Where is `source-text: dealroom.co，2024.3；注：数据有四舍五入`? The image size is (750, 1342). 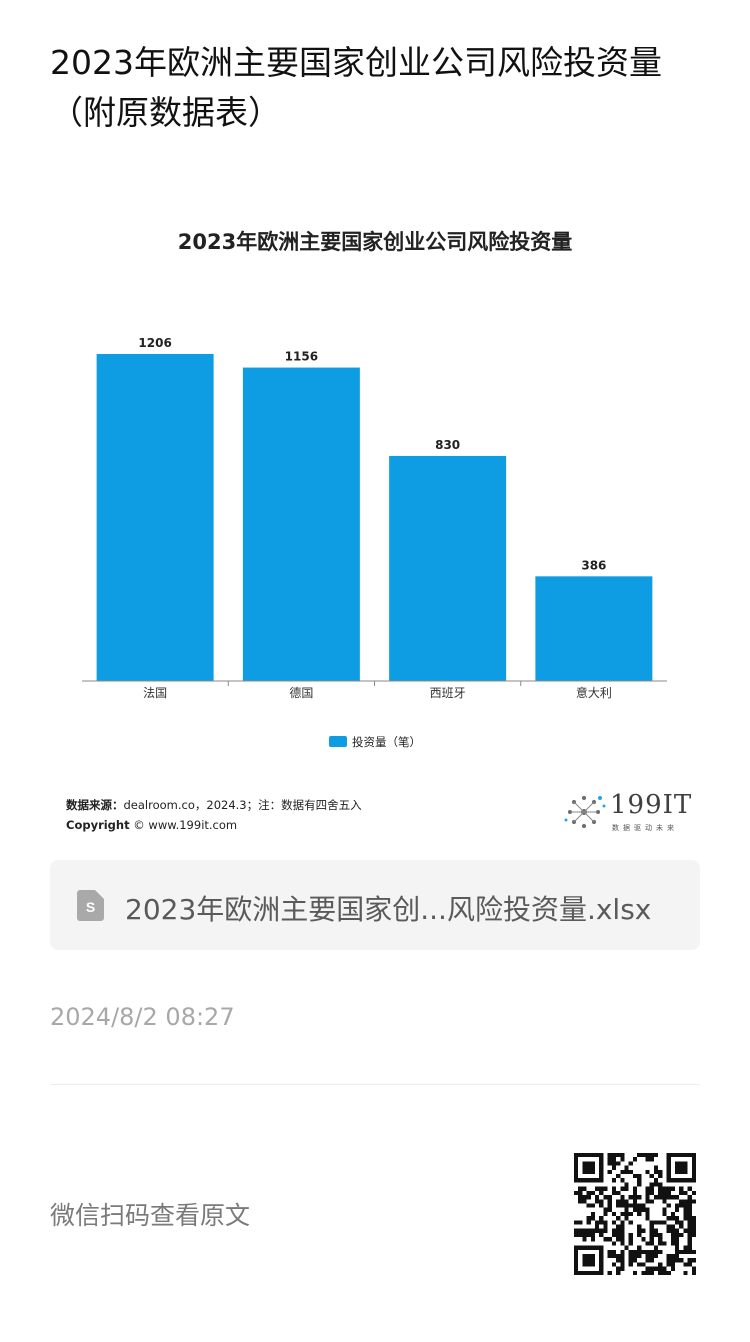 source-text: dealroom.co，2024.3；注：数据有四舍五入 is located at coordinates (242, 805).